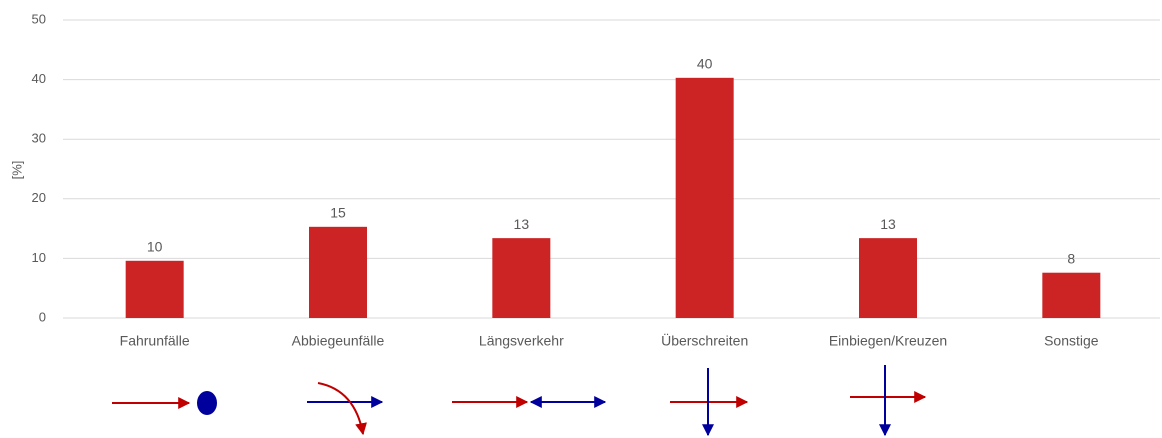  Describe the element at coordinates (888, 341) in the screenshot. I see `x-tick-label: Einbiegen/Kreuzen` at that location.